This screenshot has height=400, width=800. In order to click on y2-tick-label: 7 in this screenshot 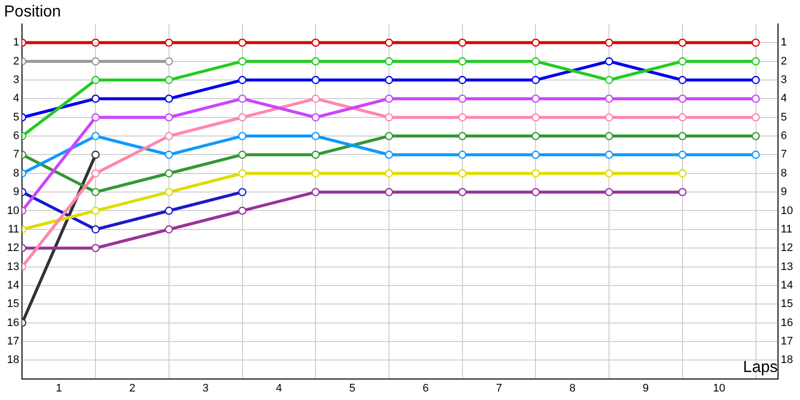, I will do `click(783, 154)`.